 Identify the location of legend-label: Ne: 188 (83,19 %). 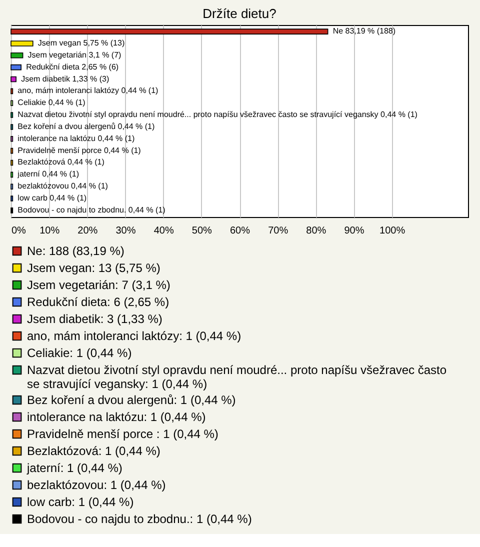
(75, 251).